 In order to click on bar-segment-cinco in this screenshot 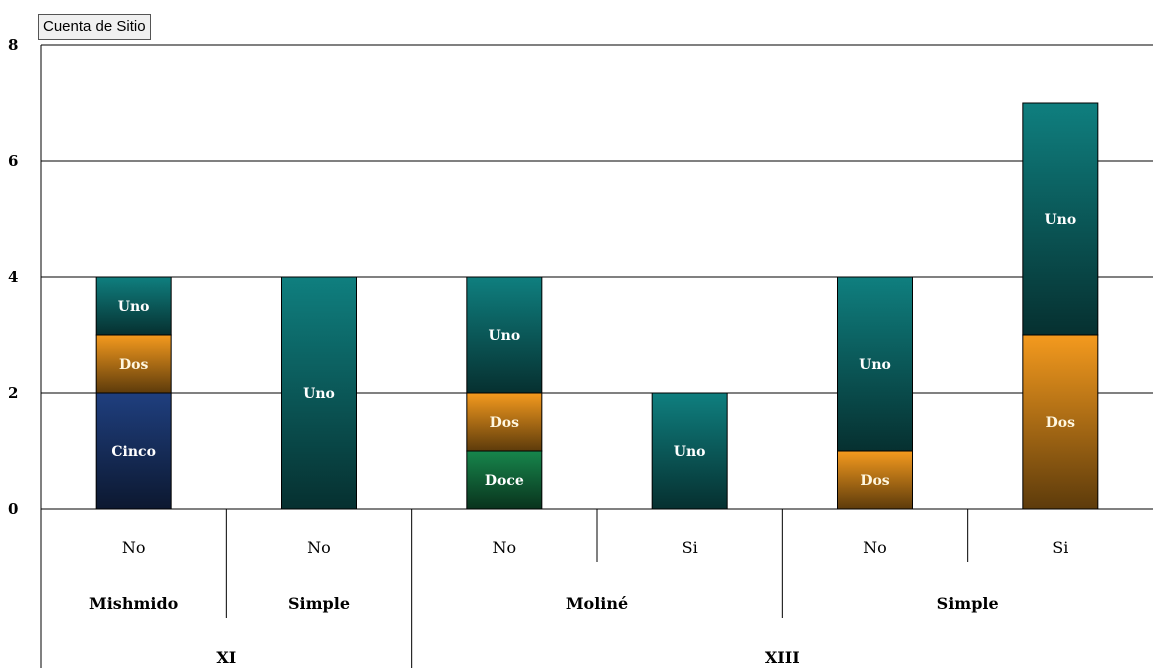, I will do `click(133, 451)`.